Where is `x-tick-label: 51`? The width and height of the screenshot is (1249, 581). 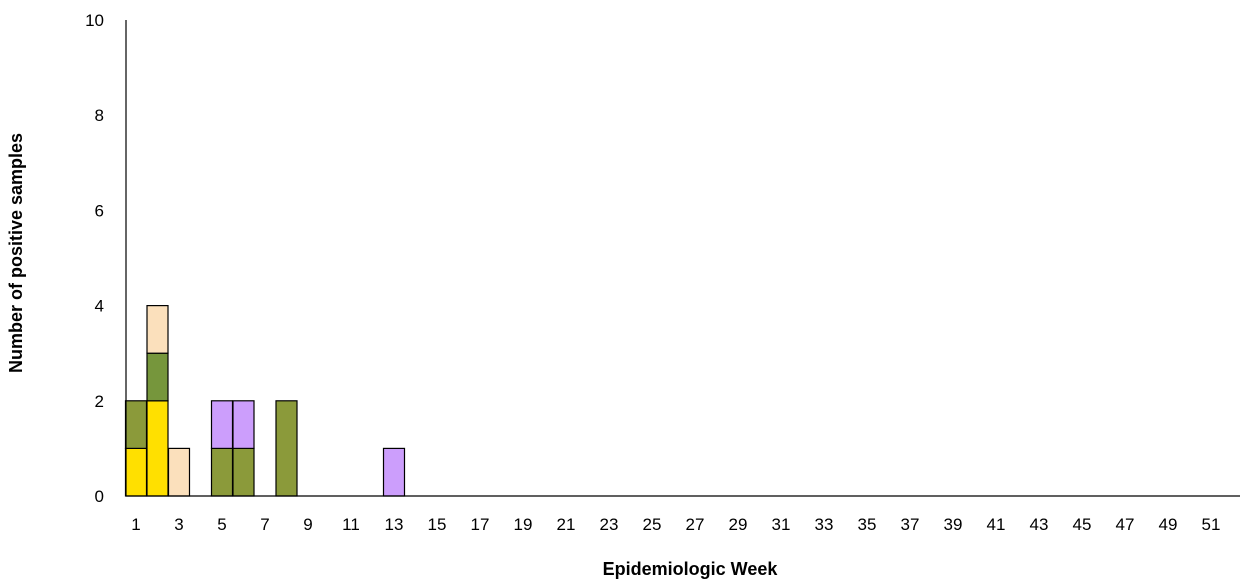 x-tick-label: 51 is located at coordinates (1211, 524).